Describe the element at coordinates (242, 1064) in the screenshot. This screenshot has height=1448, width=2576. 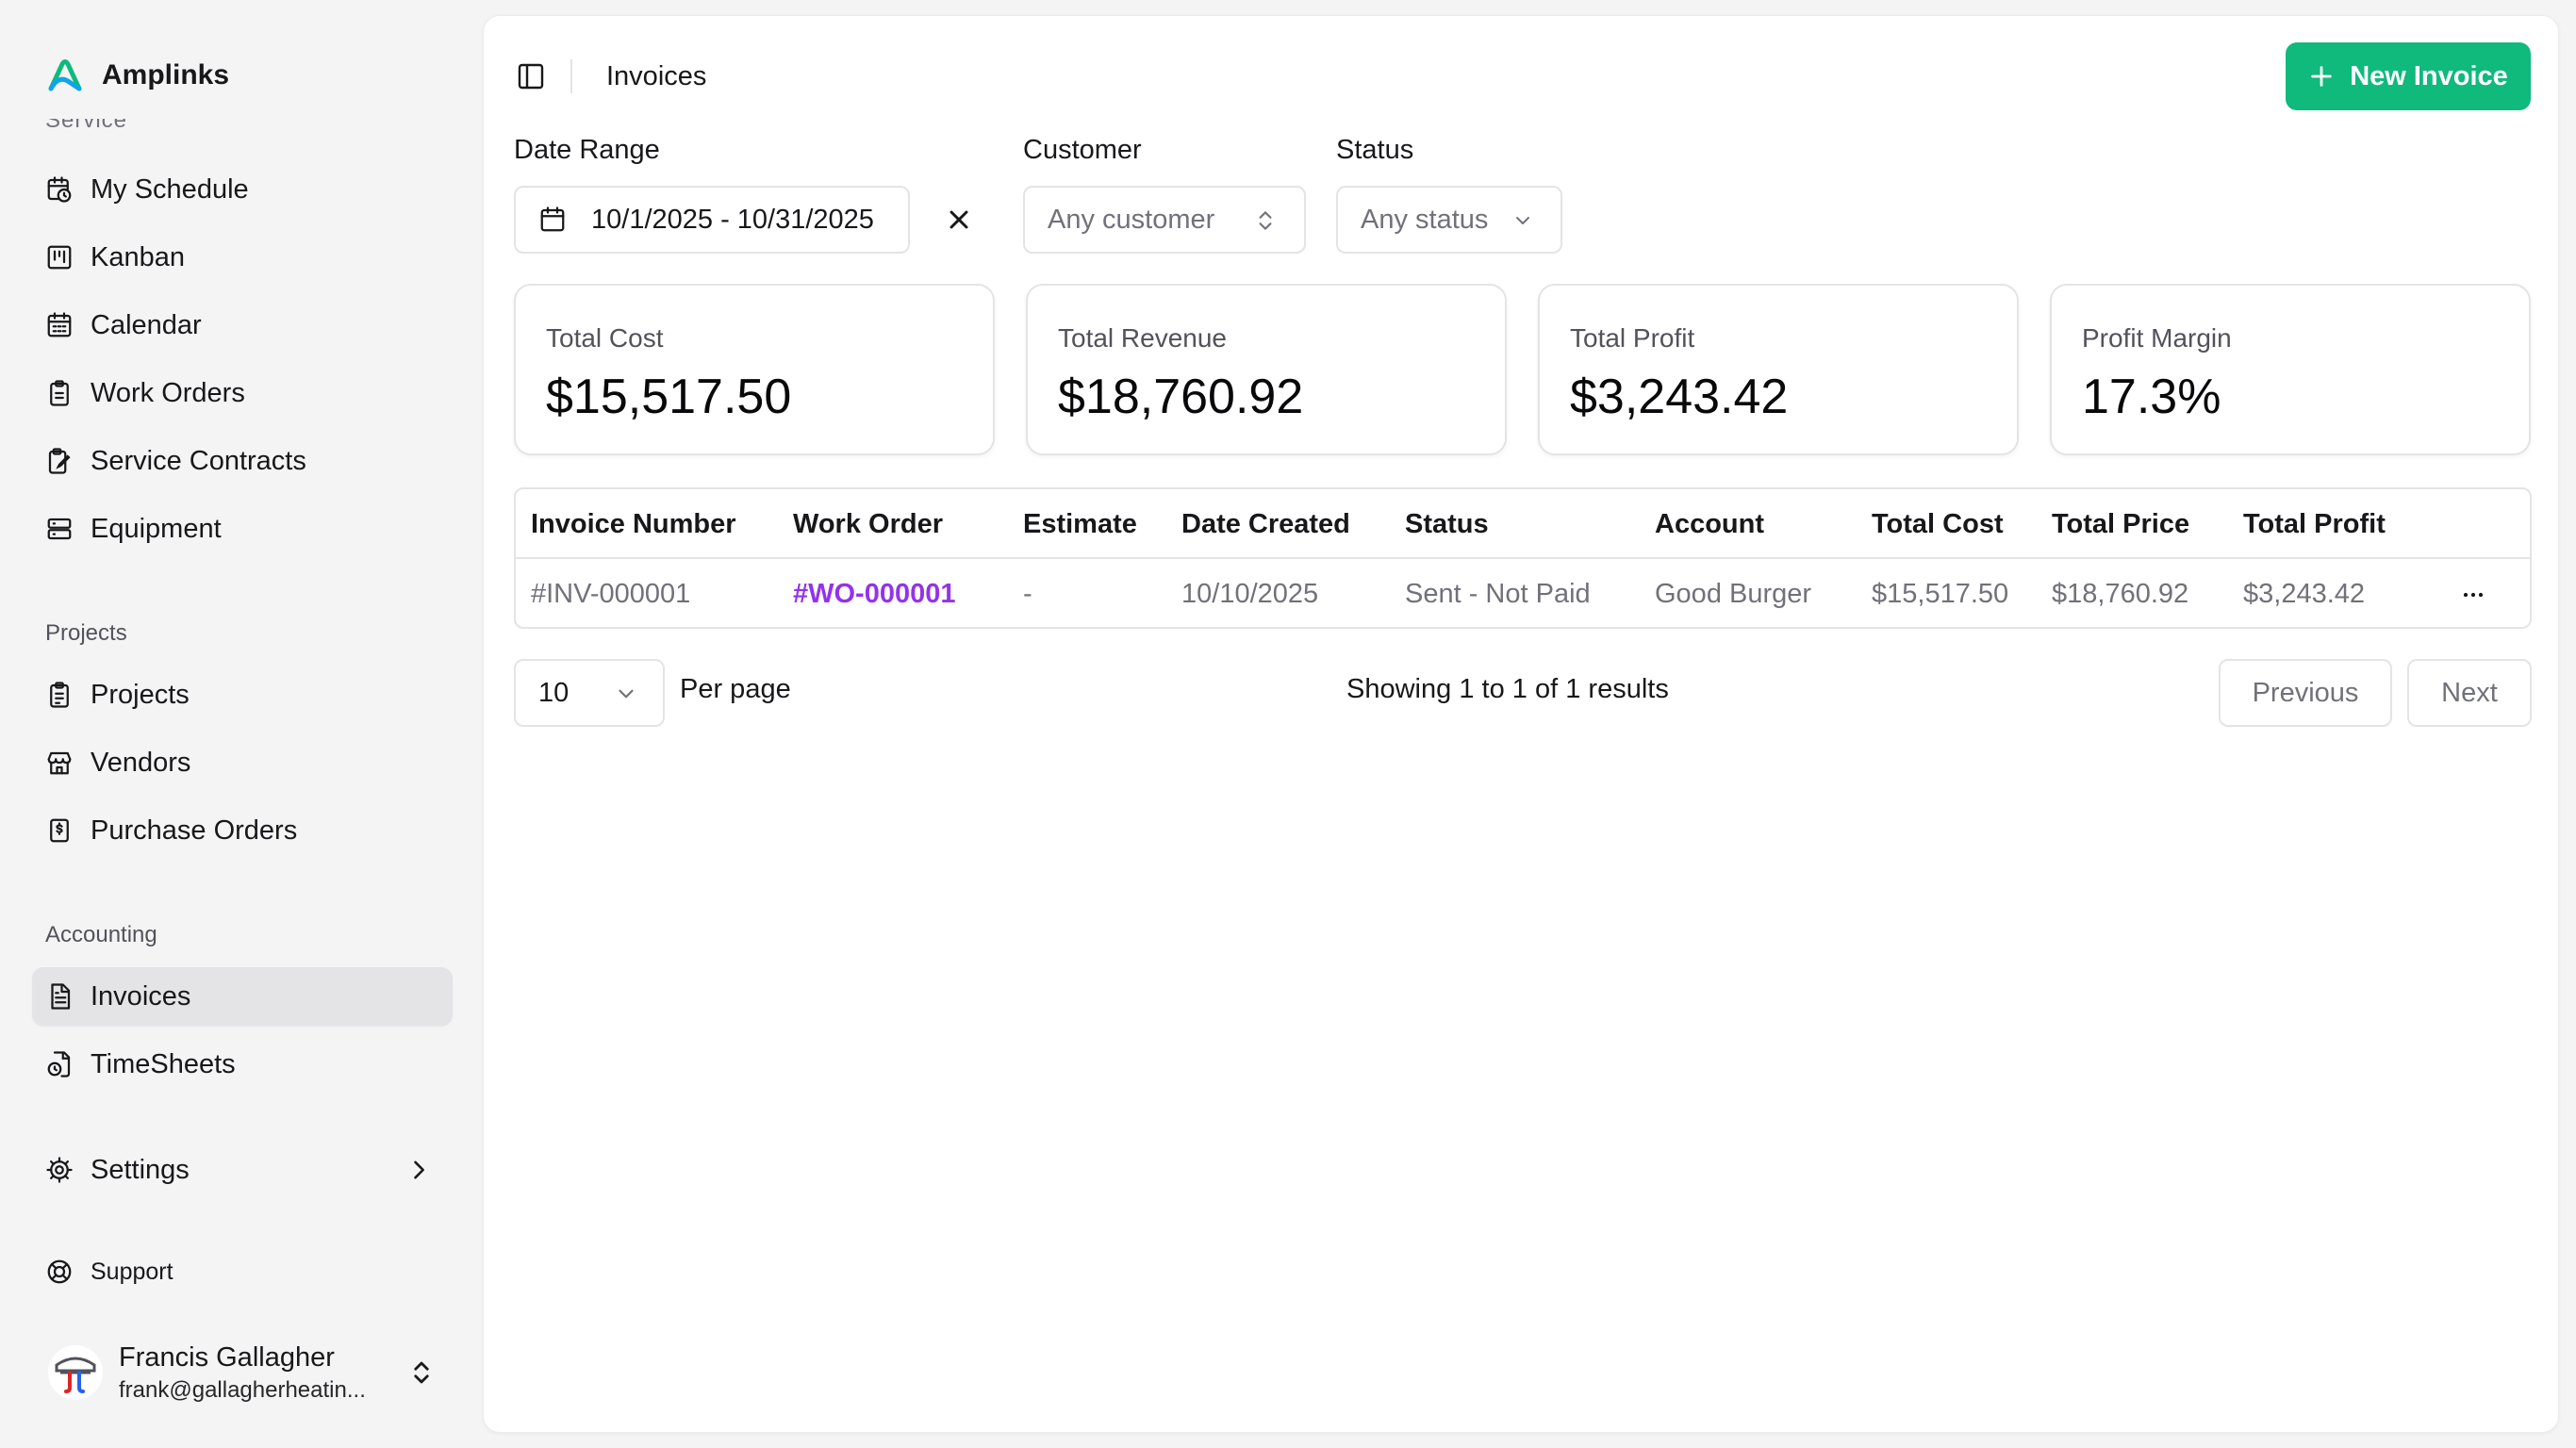
I see `sidebar-item-timesheets: TimeSheets` at that location.